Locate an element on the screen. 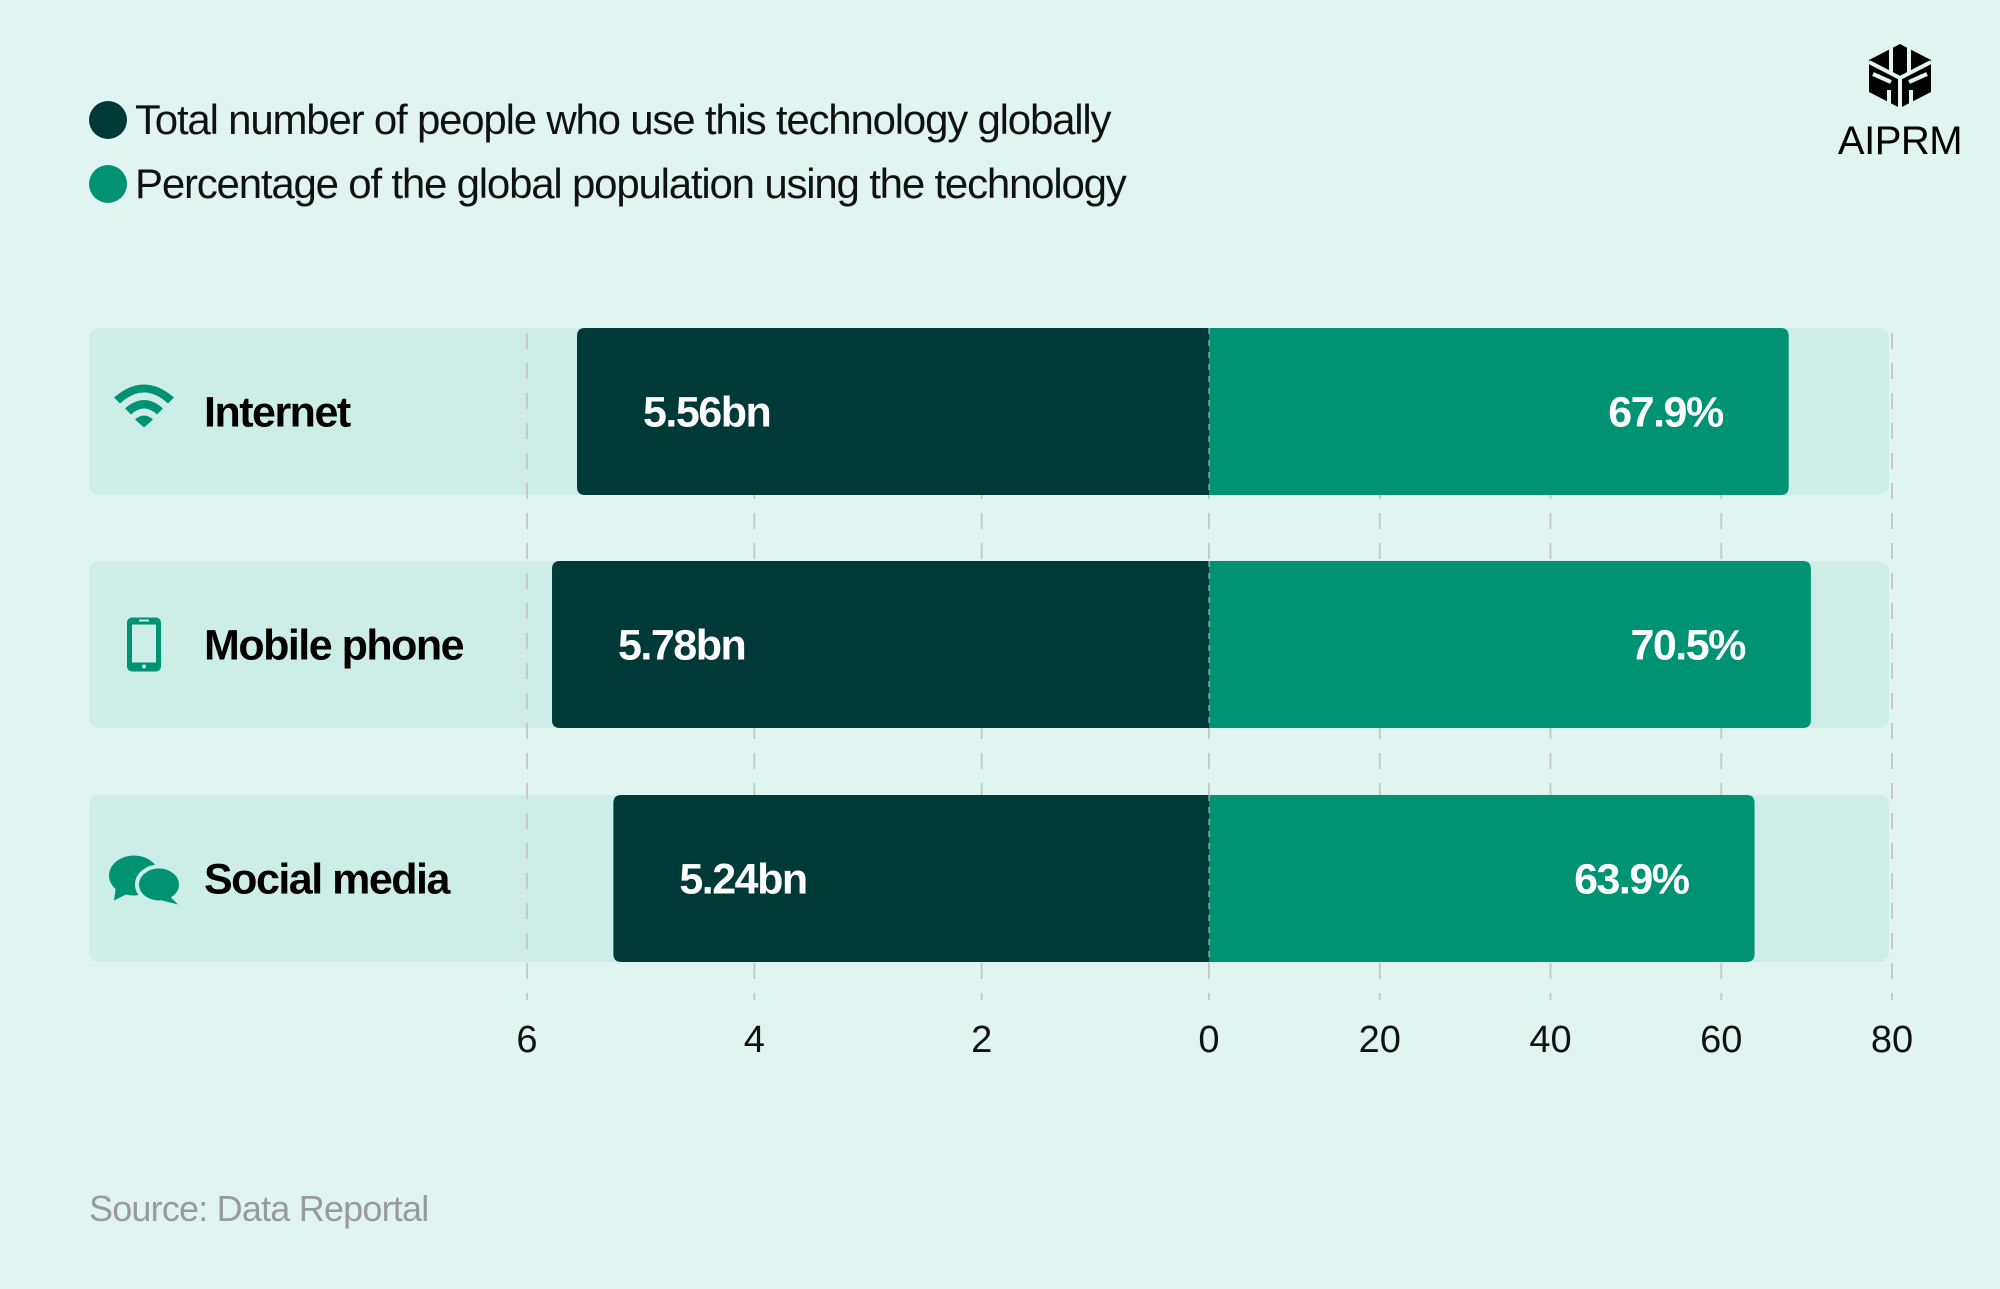  category-label: Mobile phone is located at coordinates (334, 646).